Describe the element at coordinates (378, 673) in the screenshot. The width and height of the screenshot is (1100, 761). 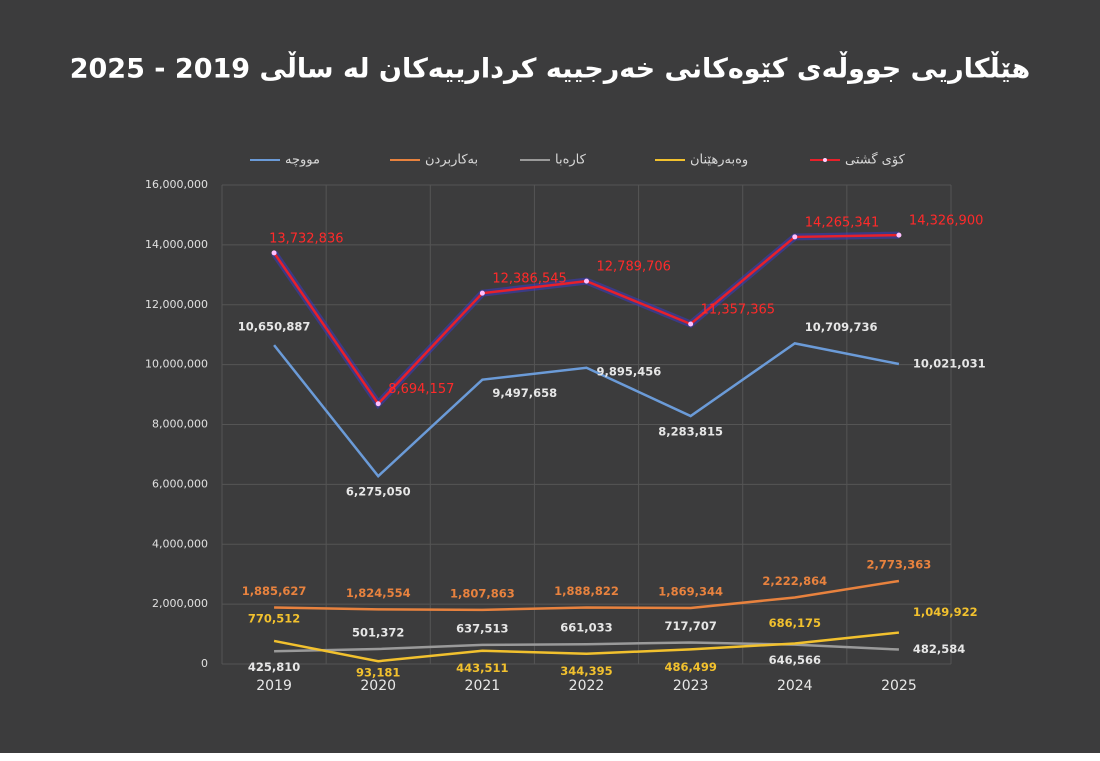
I see `data-label: 93,181` at that location.